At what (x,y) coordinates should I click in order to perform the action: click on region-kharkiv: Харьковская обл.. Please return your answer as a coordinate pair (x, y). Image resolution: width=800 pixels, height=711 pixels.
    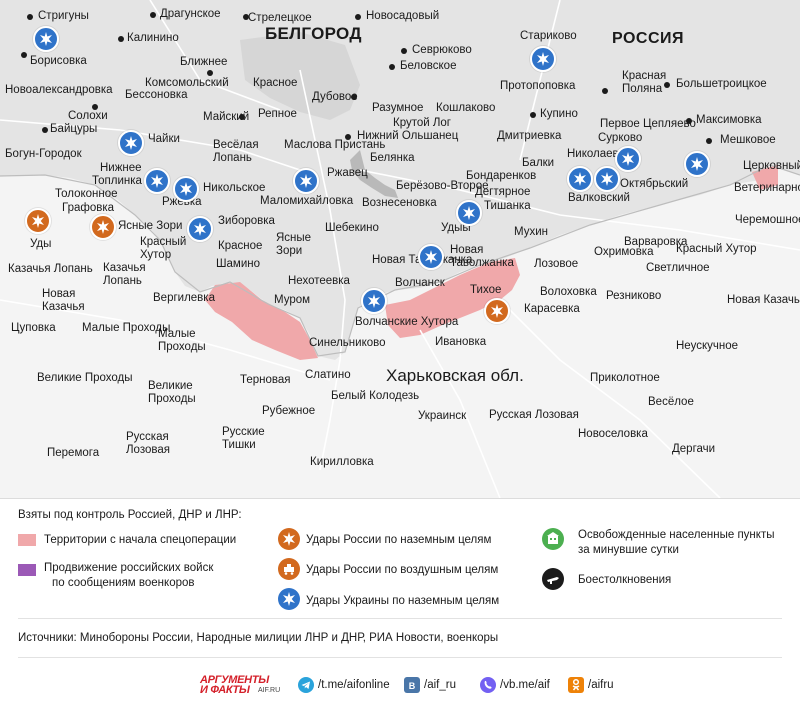
    Looking at the image, I should click on (455, 375).